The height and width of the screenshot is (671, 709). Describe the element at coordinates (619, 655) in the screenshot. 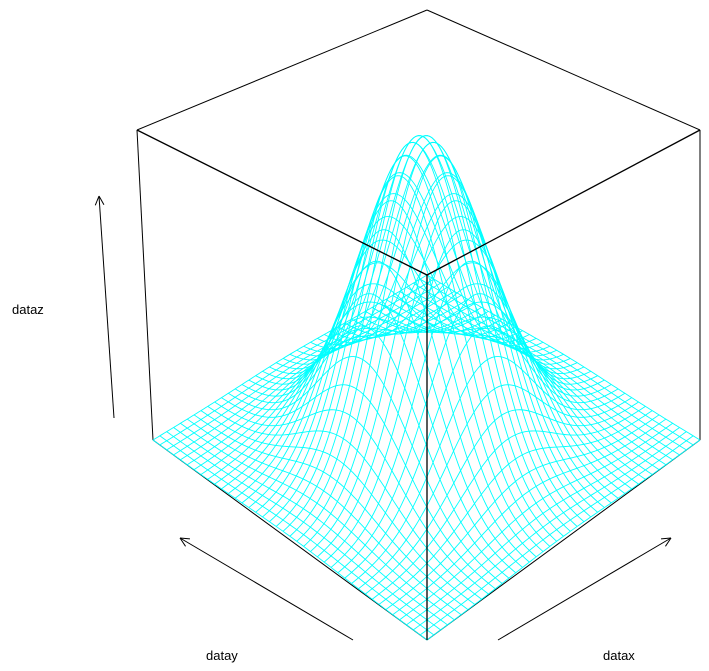

I see `x-axis-label: datax` at that location.